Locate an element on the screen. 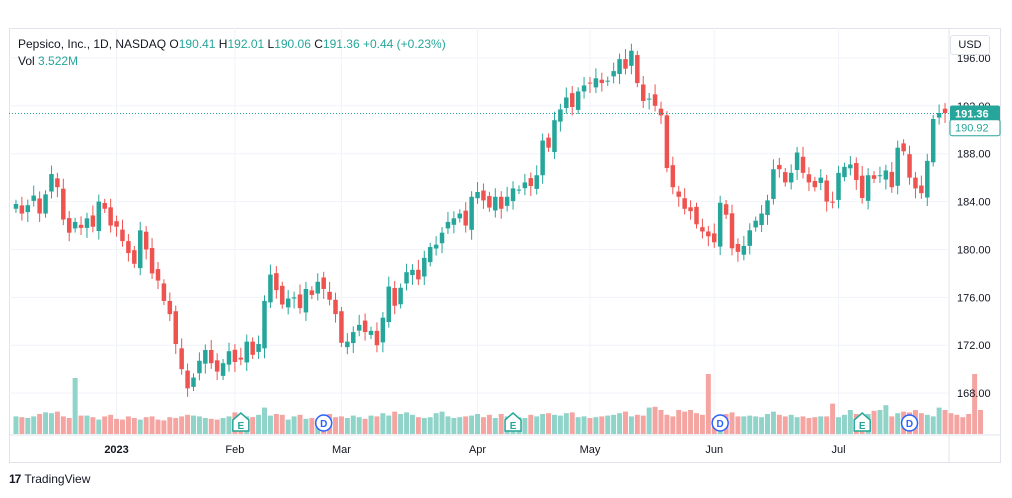 This screenshot has height=498, width=1012. x-tick-label: Apr is located at coordinates (477, 450).